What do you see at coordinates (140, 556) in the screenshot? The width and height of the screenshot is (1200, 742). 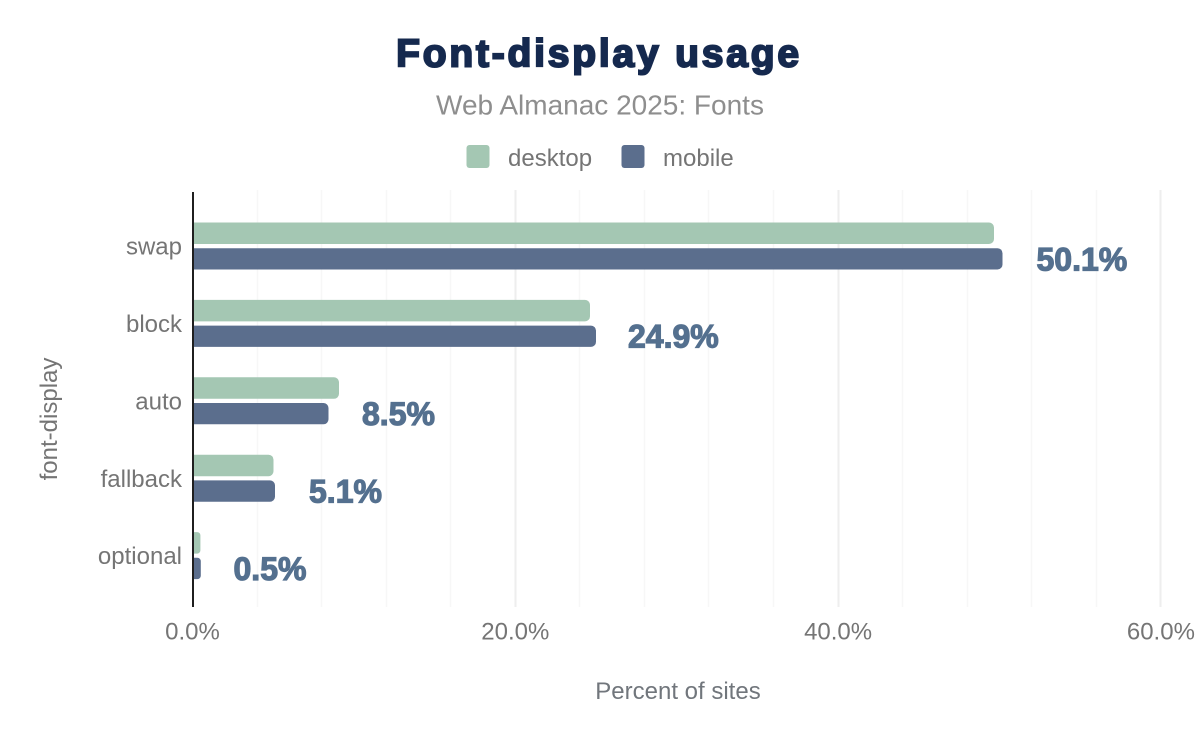 I see `svg-text: optional` at bounding box center [140, 556].